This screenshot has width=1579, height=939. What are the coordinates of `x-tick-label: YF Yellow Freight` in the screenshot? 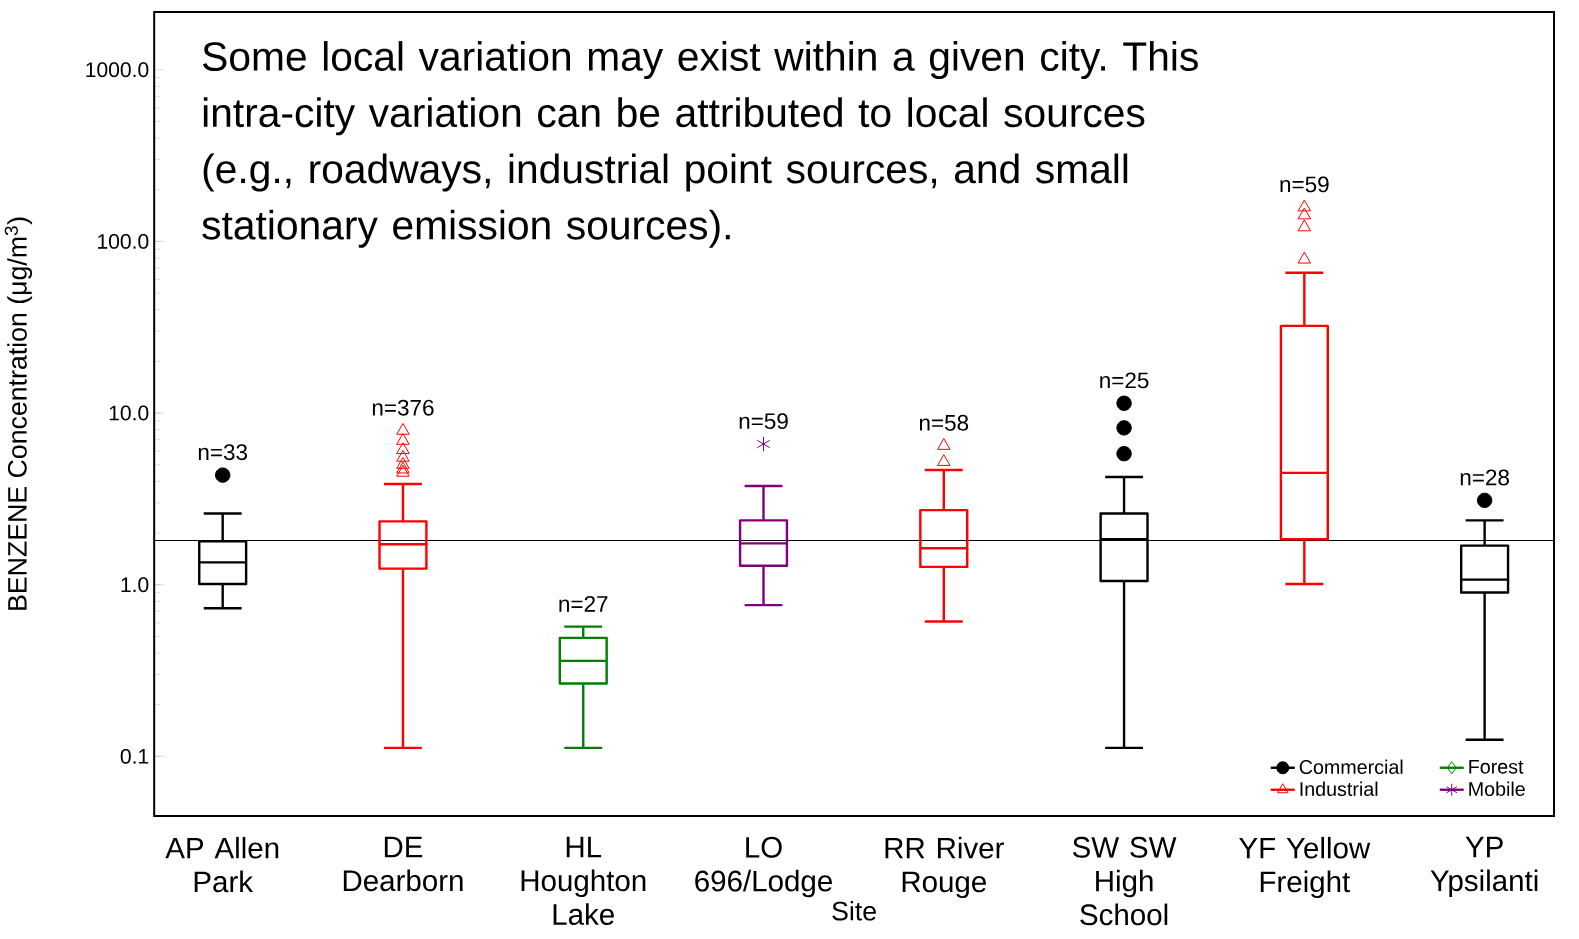 It's located at (1305, 867).